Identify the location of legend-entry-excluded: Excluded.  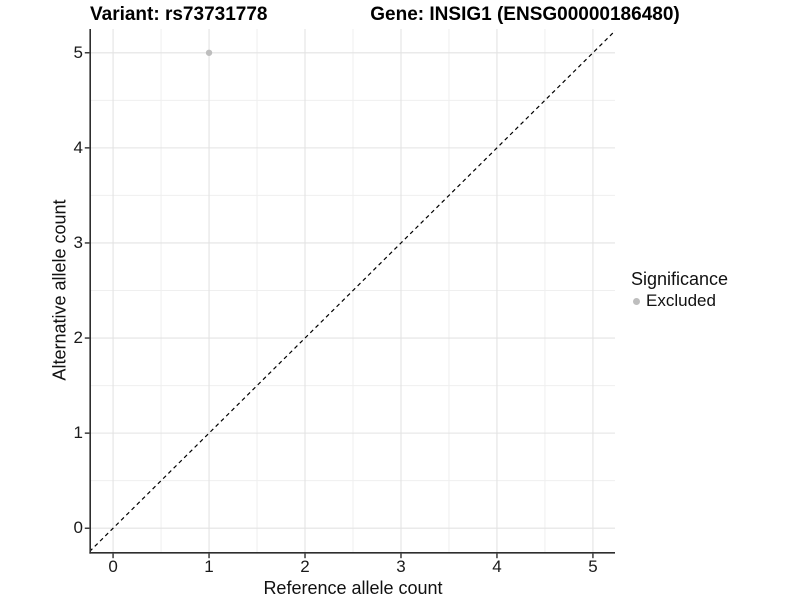
(678, 301).